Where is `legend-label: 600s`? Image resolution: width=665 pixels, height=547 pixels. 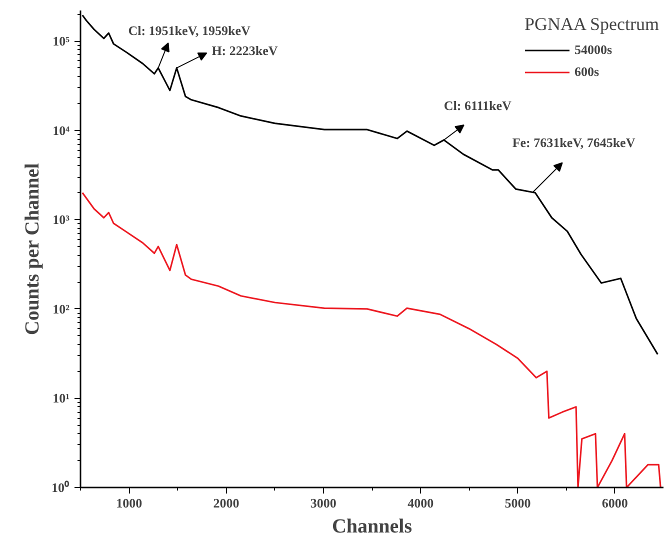 legend-label: 600s is located at coordinates (587, 72).